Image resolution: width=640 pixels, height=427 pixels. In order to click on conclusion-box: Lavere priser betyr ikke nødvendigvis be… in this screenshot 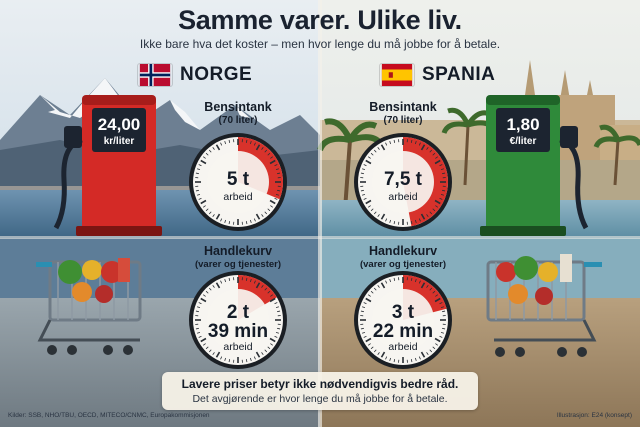, I will do `click(320, 391)`.